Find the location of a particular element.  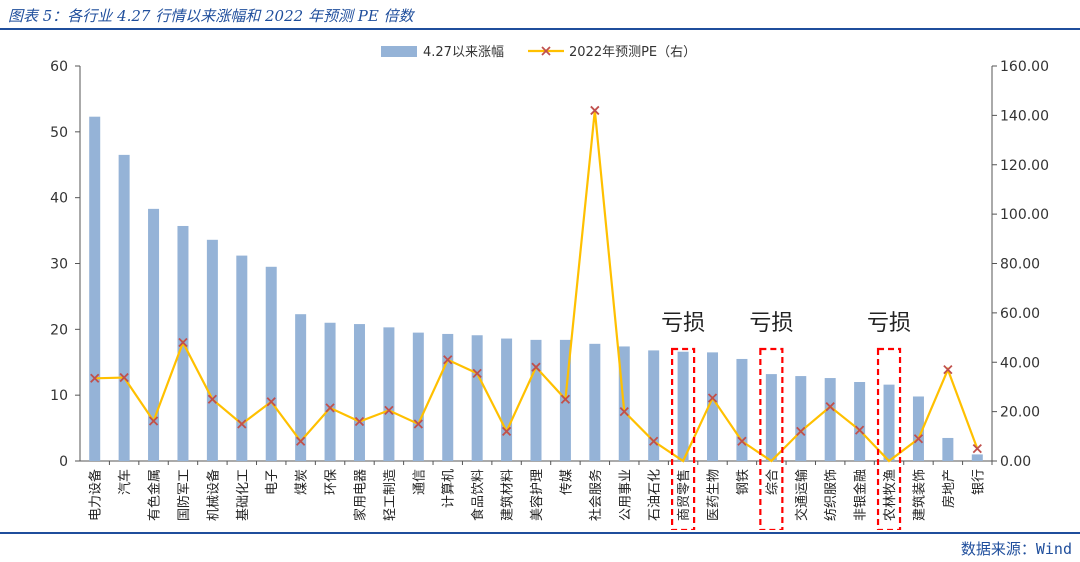

left-tick-label: 20 is located at coordinates (59, 330).